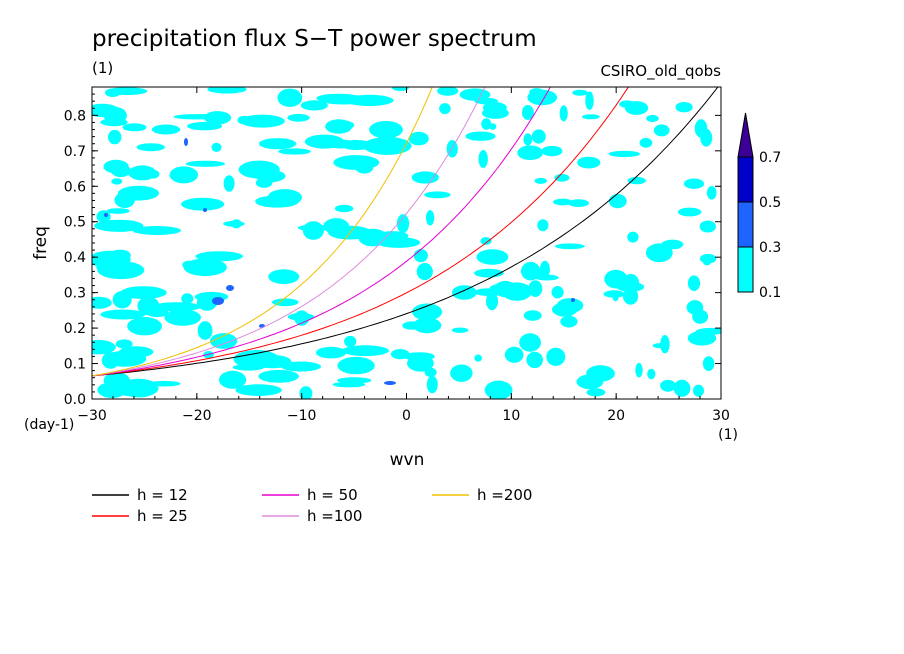 Image resolution: width=904 pixels, height=654 pixels. What do you see at coordinates (616, 416) in the screenshot?
I see `x-tick-label: 20` at bounding box center [616, 416].